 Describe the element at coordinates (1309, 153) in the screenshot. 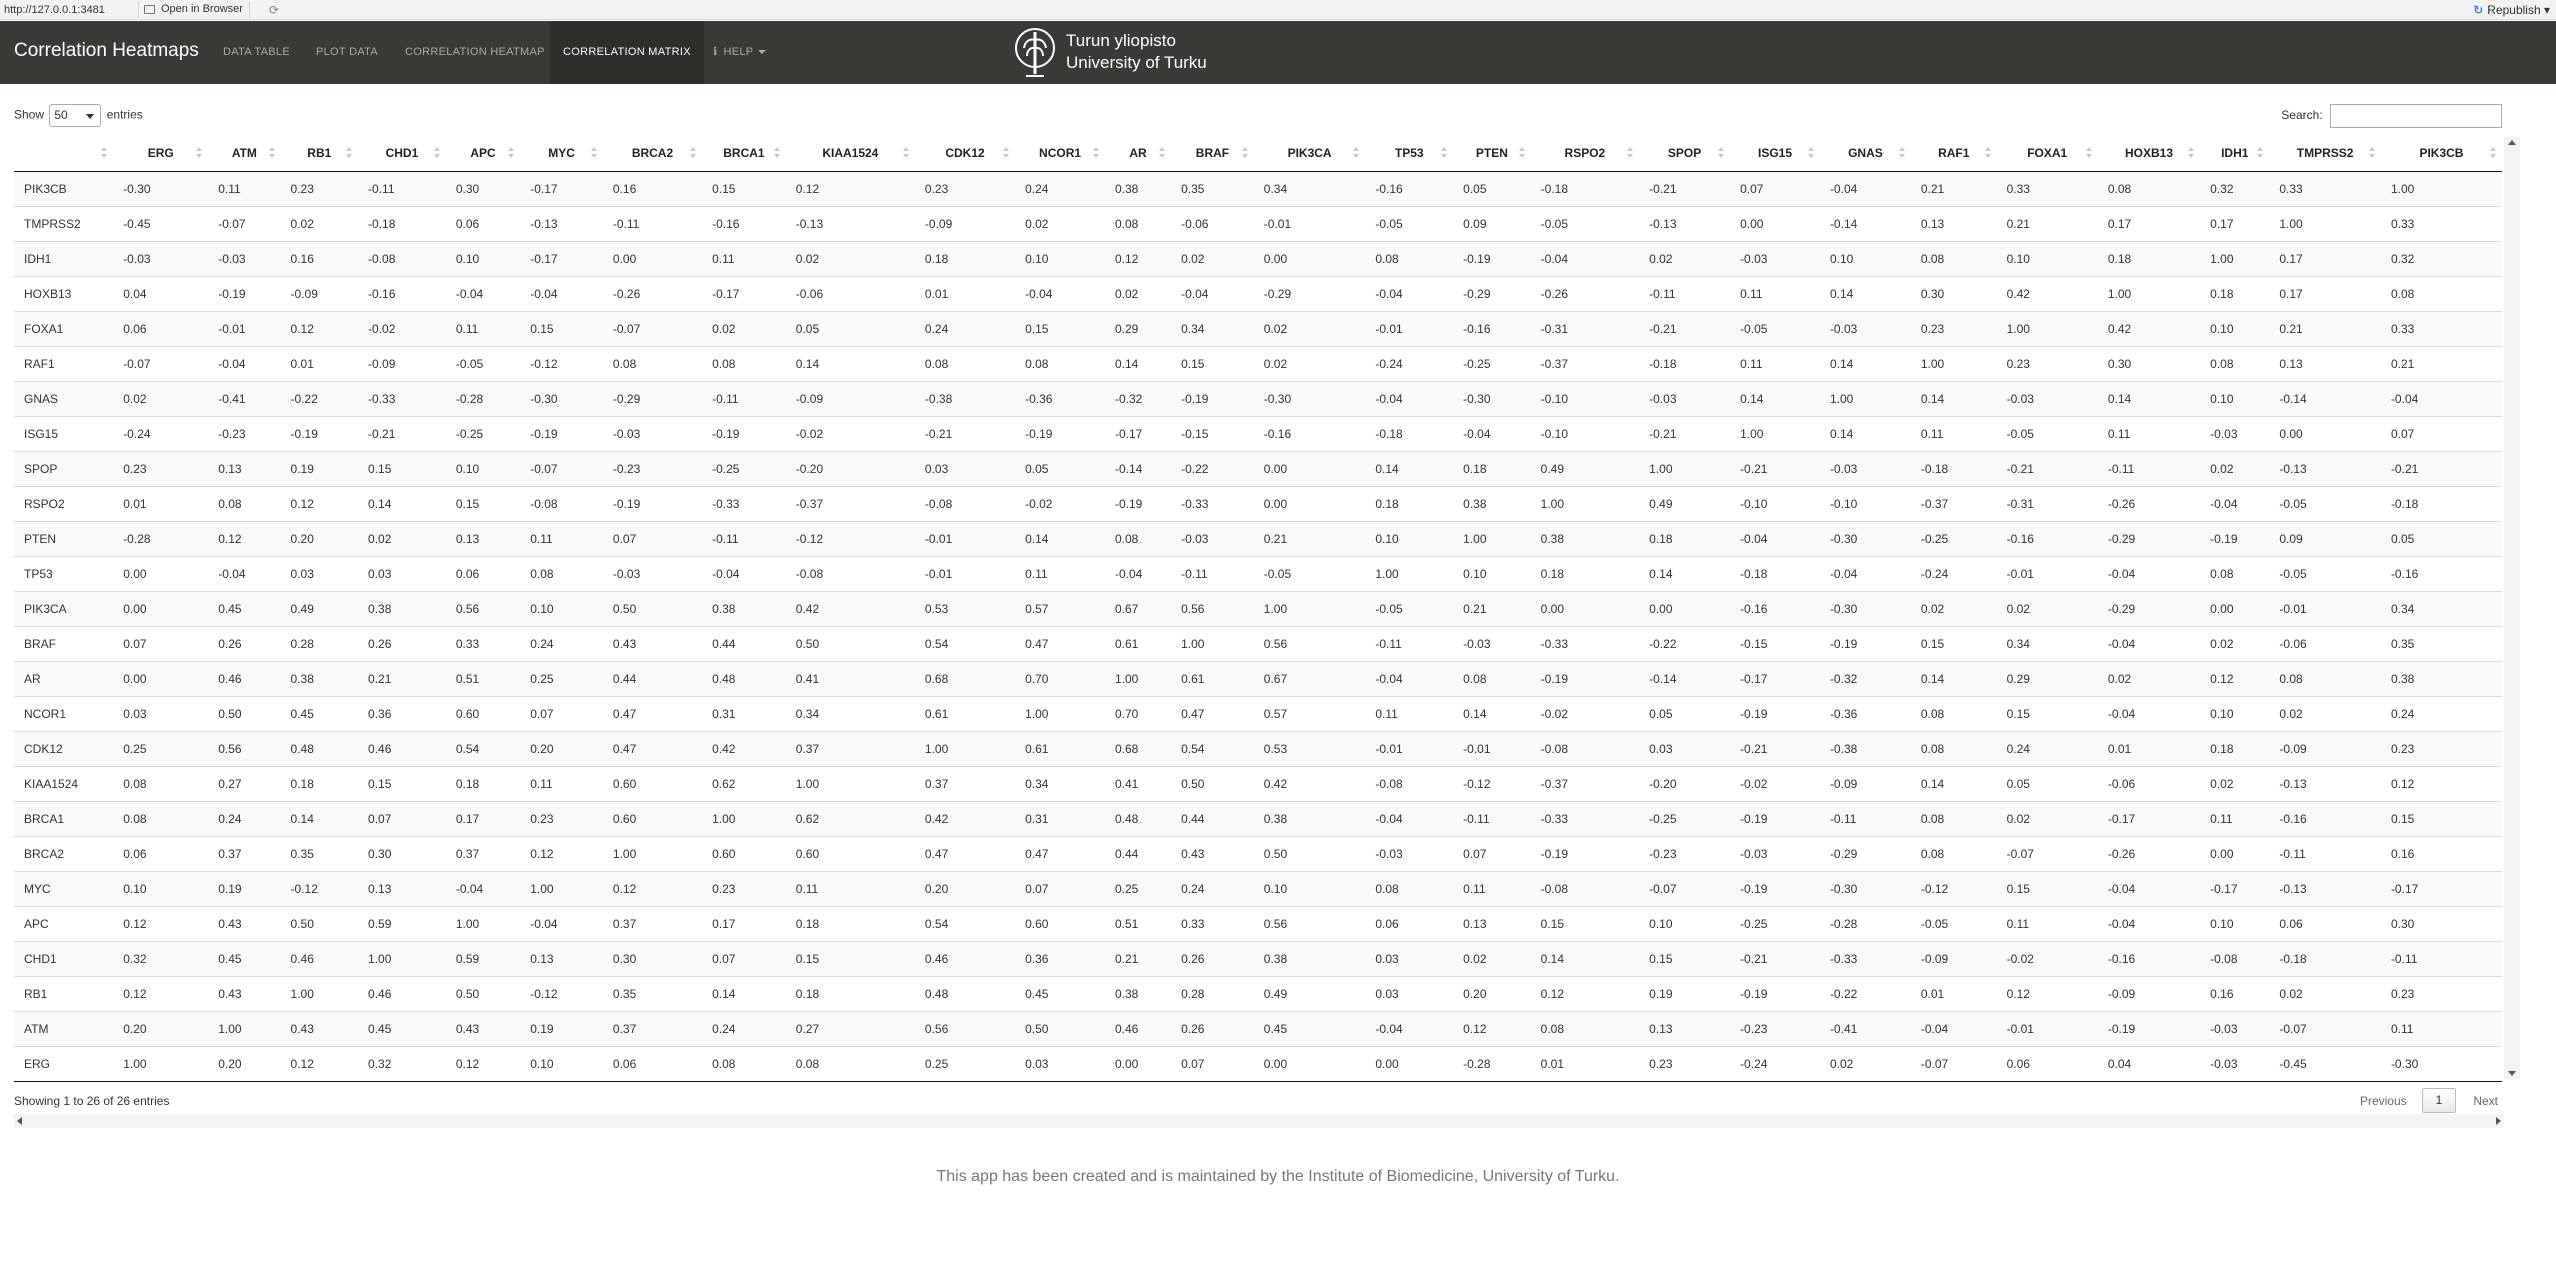

I see `column-header-pik3ca: PIK3CA` at that location.